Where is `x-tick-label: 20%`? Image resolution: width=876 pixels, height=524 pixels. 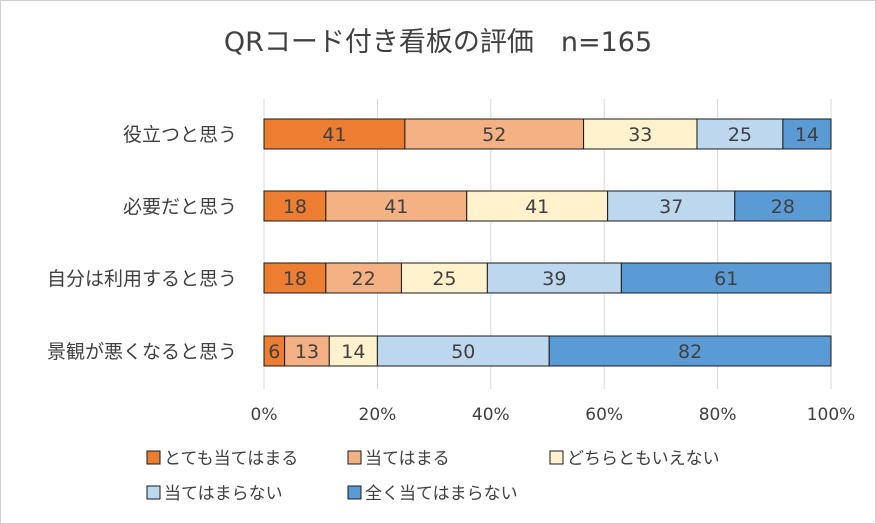 x-tick-label: 20% is located at coordinates (378, 415).